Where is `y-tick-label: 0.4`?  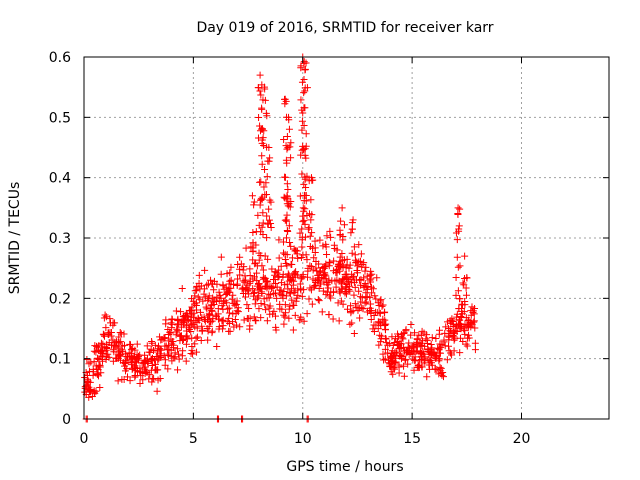 y-tick-label: 0.4 is located at coordinates (60, 179).